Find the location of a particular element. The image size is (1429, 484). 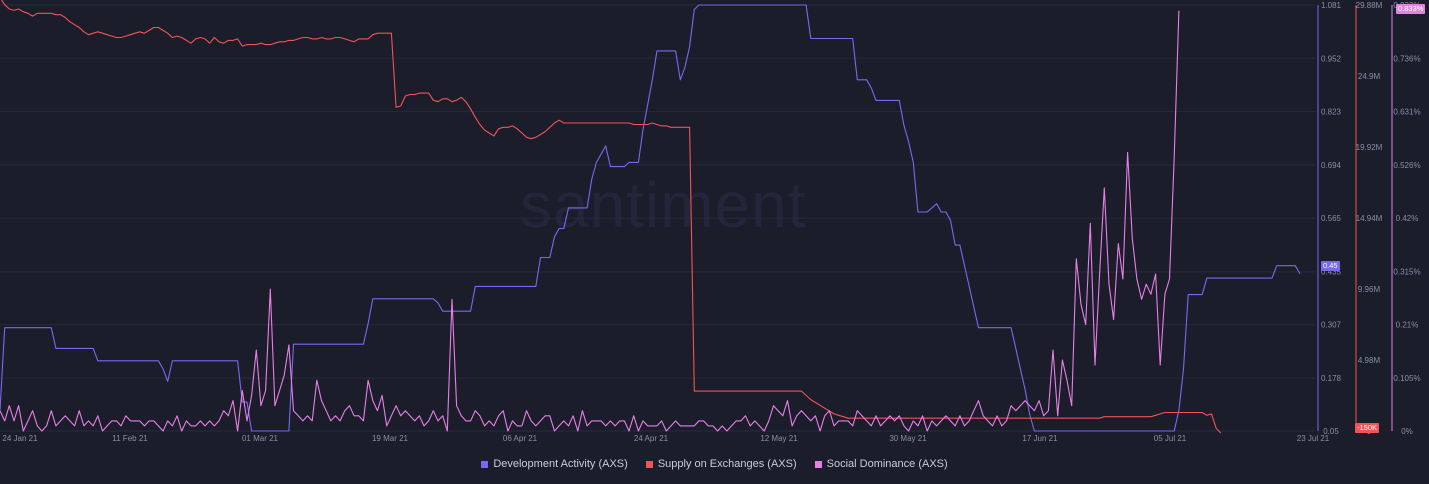

legend-item-supply: Supply on Exchanges (AXS) is located at coordinates (721, 464).